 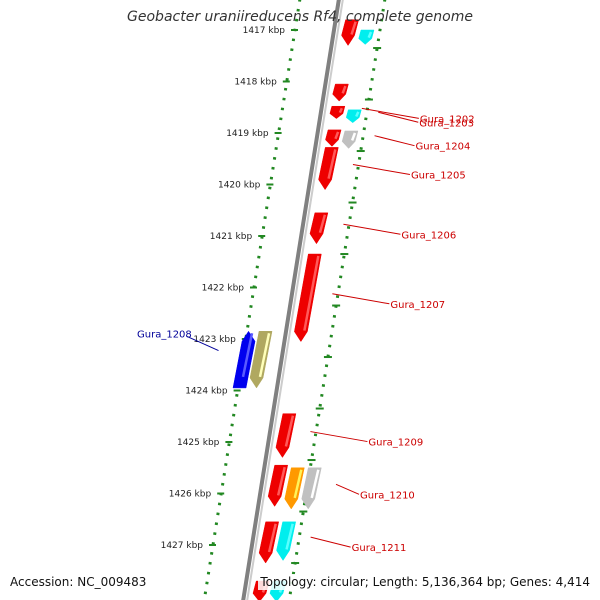 I want to click on tick-label: 1427 kbp, so click(x=182, y=546).